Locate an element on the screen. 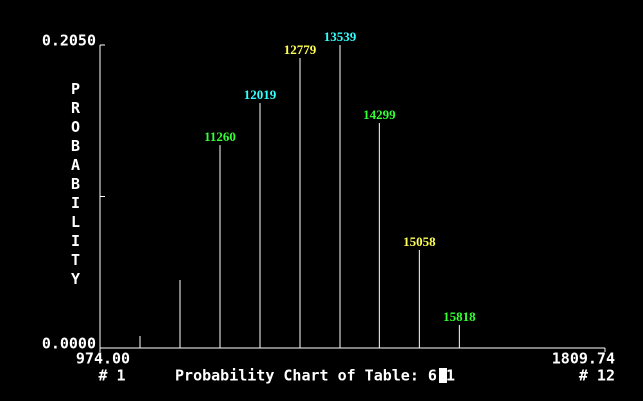 This screenshot has height=401, width=643. cursor is located at coordinates (443, 375).